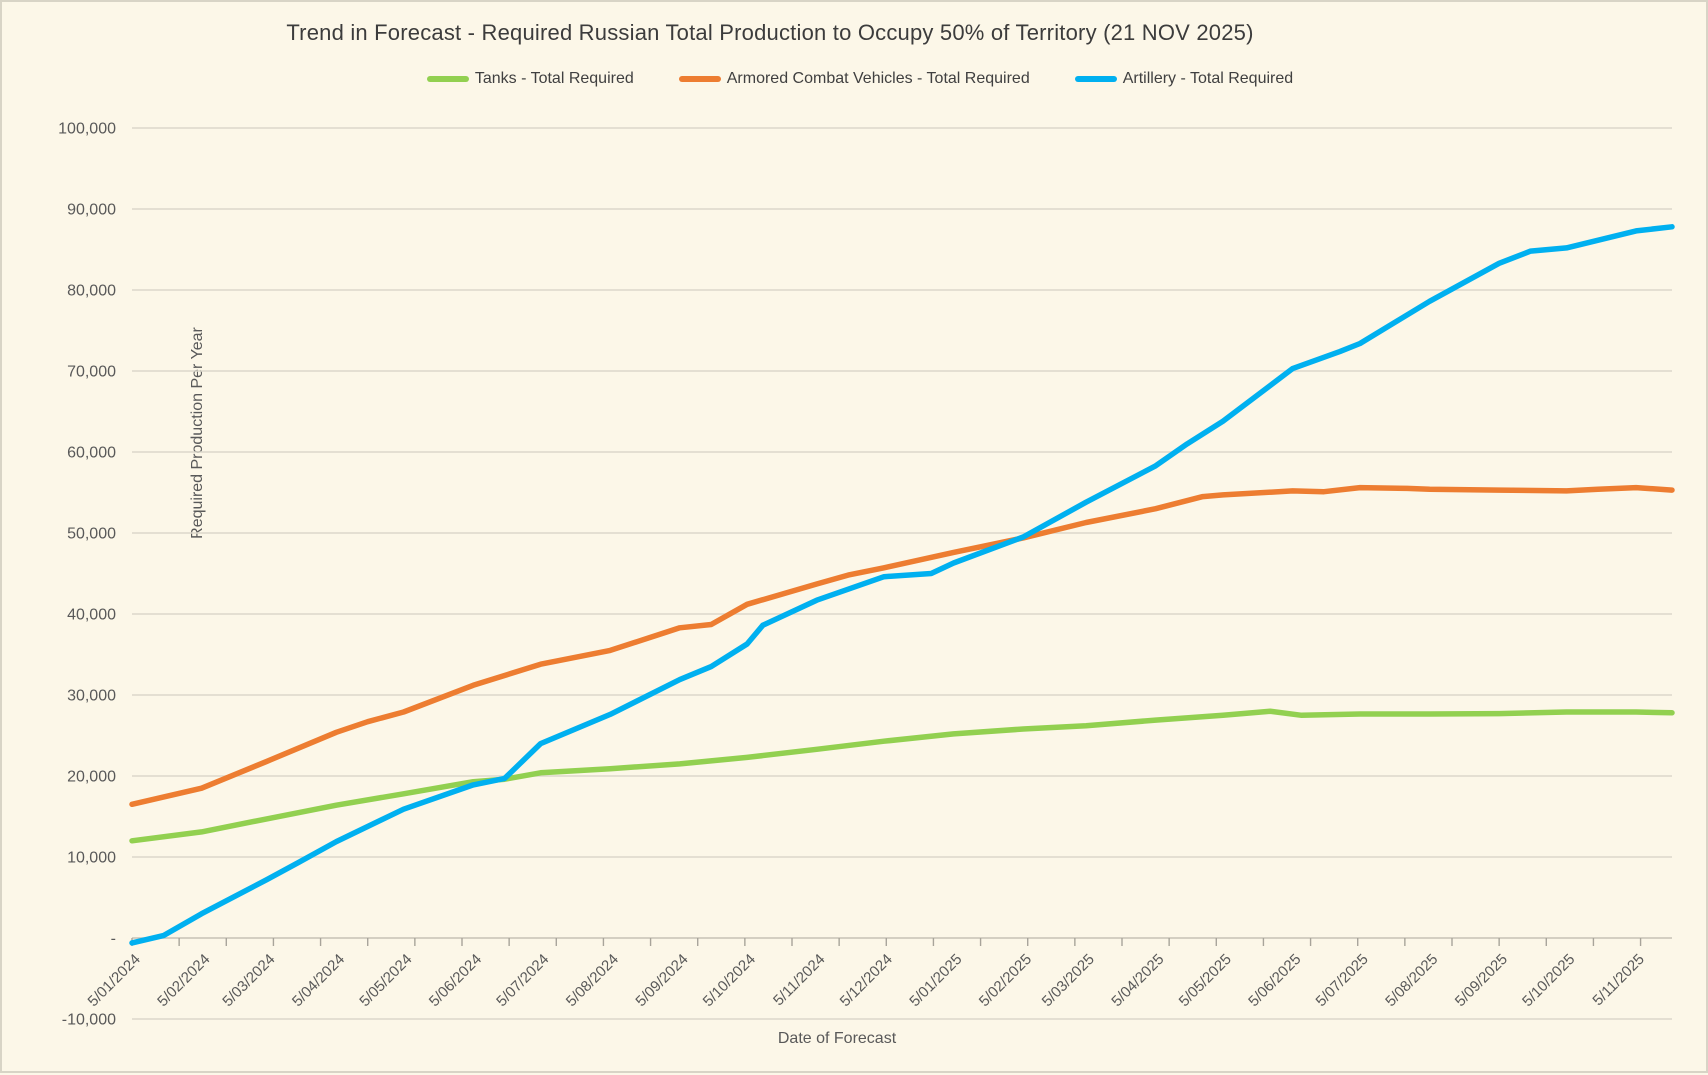 This screenshot has width=1708, height=1075. Describe the element at coordinates (902, 776) in the screenshot. I see `series-line-tanks` at that location.